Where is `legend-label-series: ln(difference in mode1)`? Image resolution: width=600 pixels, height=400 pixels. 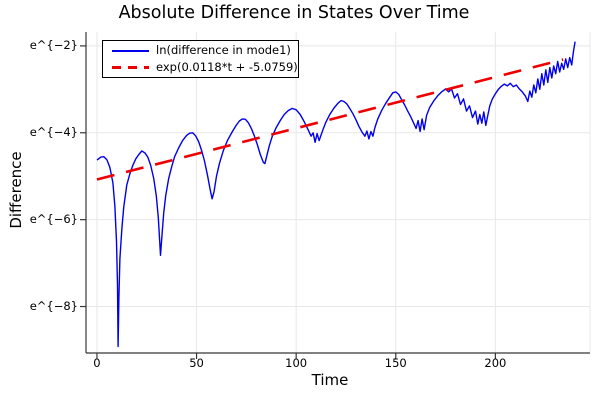
legend-label-series: ln(difference in mode1) is located at coordinates (223, 49).